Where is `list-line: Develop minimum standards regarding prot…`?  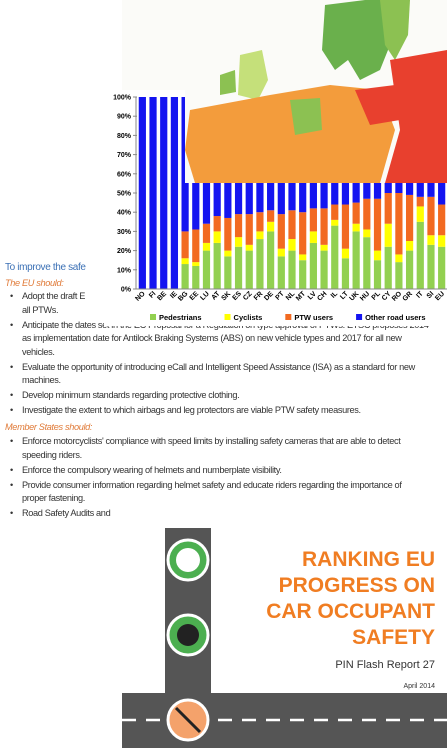
list-line: Develop minimum standards regarding prot… is located at coordinates (125, 395).